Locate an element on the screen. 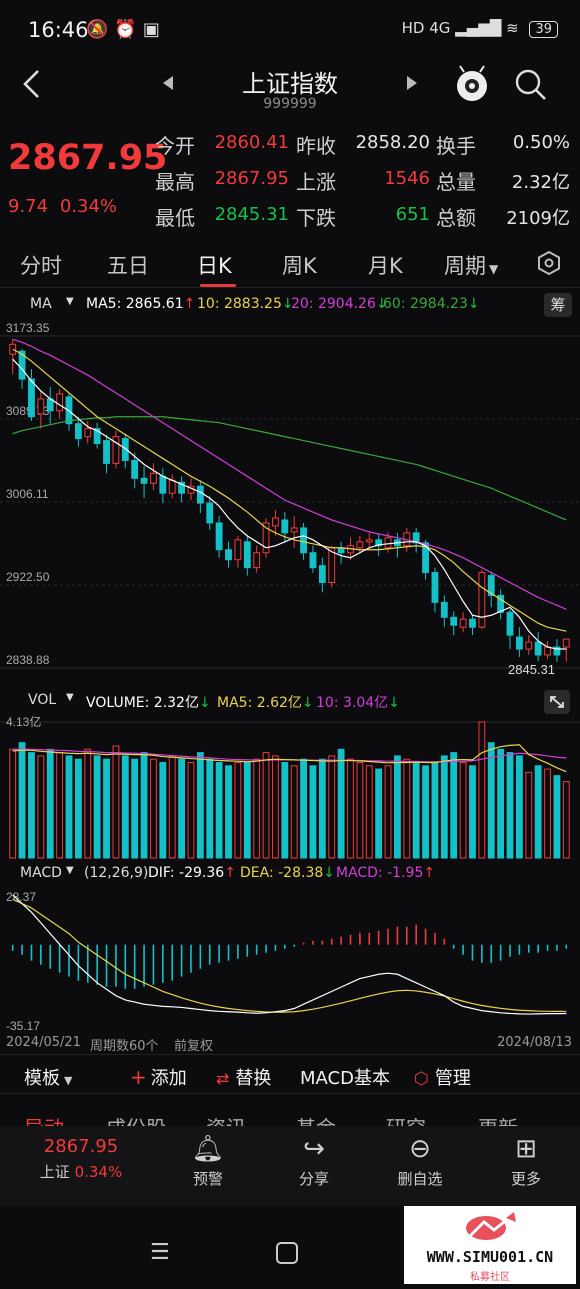 The image size is (580, 1289). tab-period: 周期 ▼ is located at coordinates (471, 265).